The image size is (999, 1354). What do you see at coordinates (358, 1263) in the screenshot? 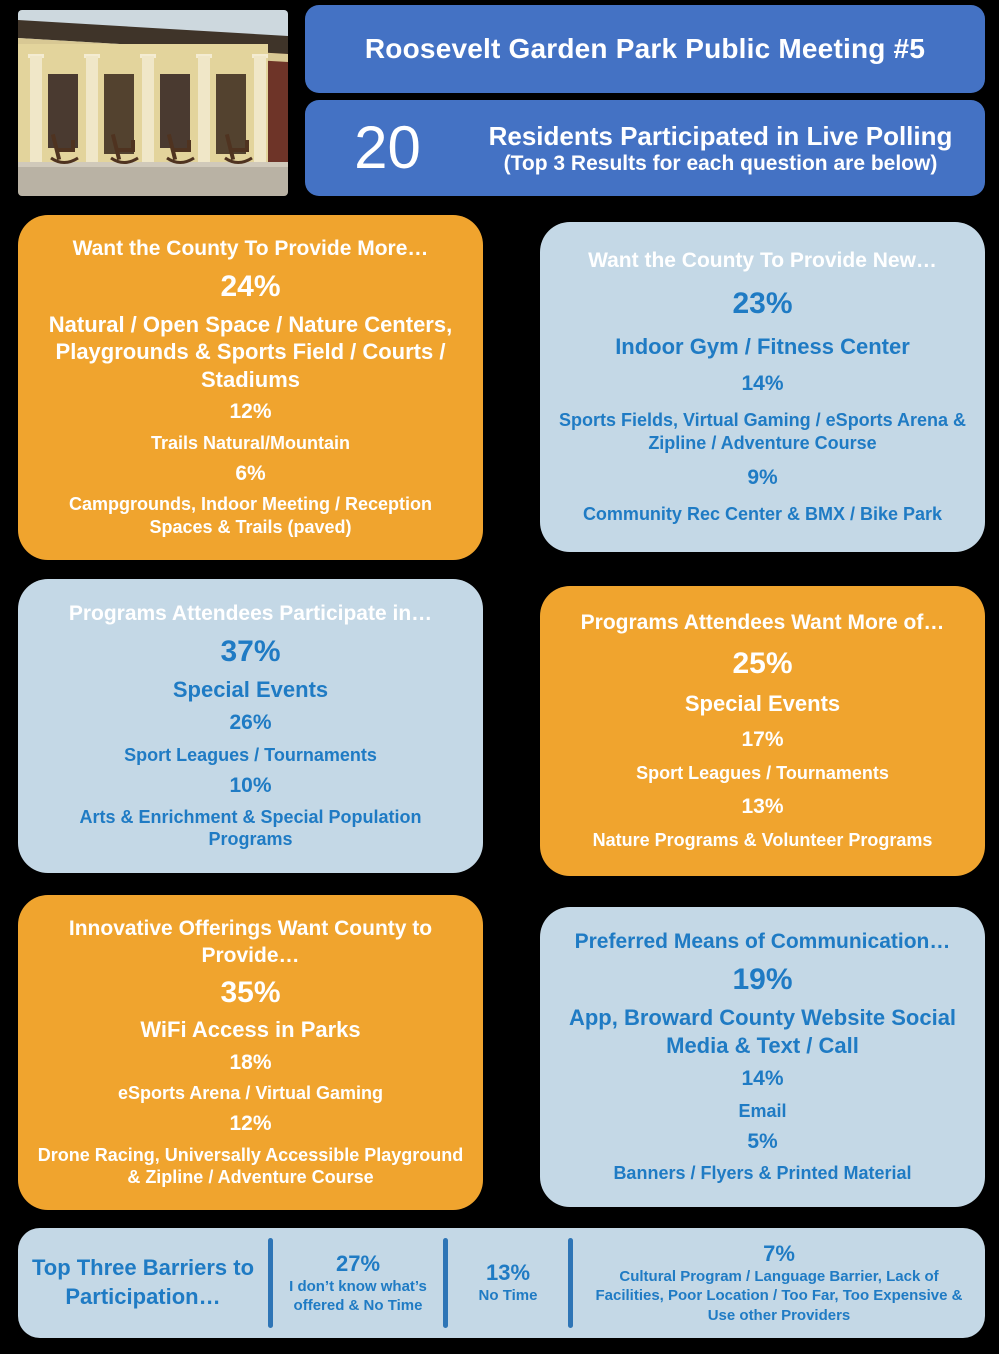
I see `barrier-percentage: 27%` at bounding box center [358, 1263].